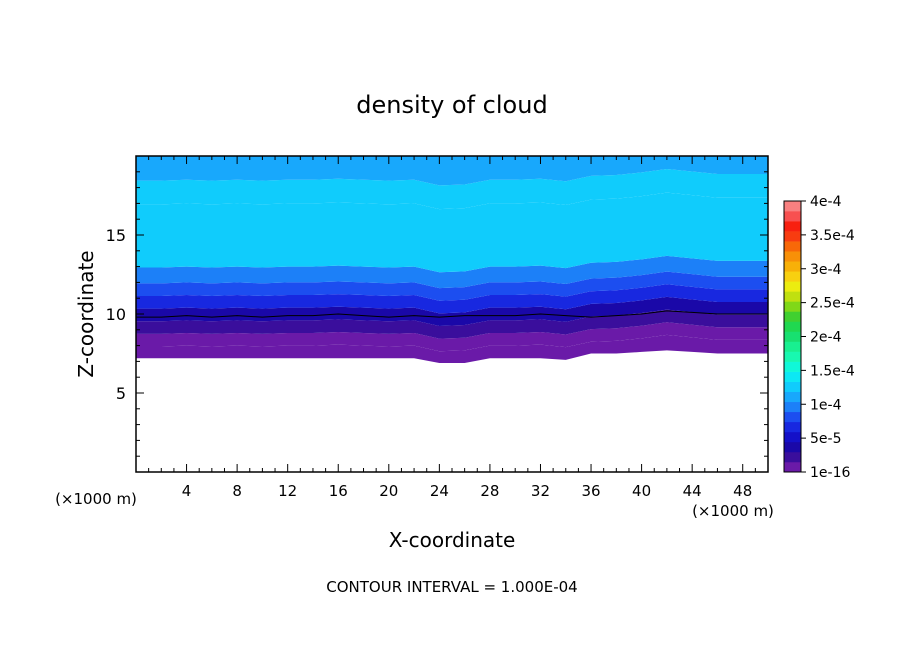 This screenshot has height=654, width=904. Describe the element at coordinates (452, 540) in the screenshot. I see `x-axis-label: X-coordinate` at that location.